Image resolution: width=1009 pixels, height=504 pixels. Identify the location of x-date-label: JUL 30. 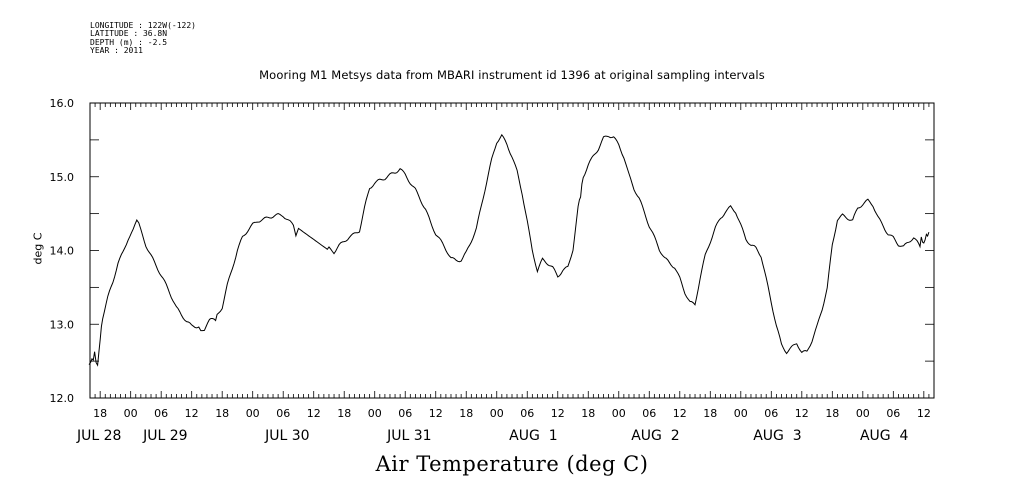
(286, 436).